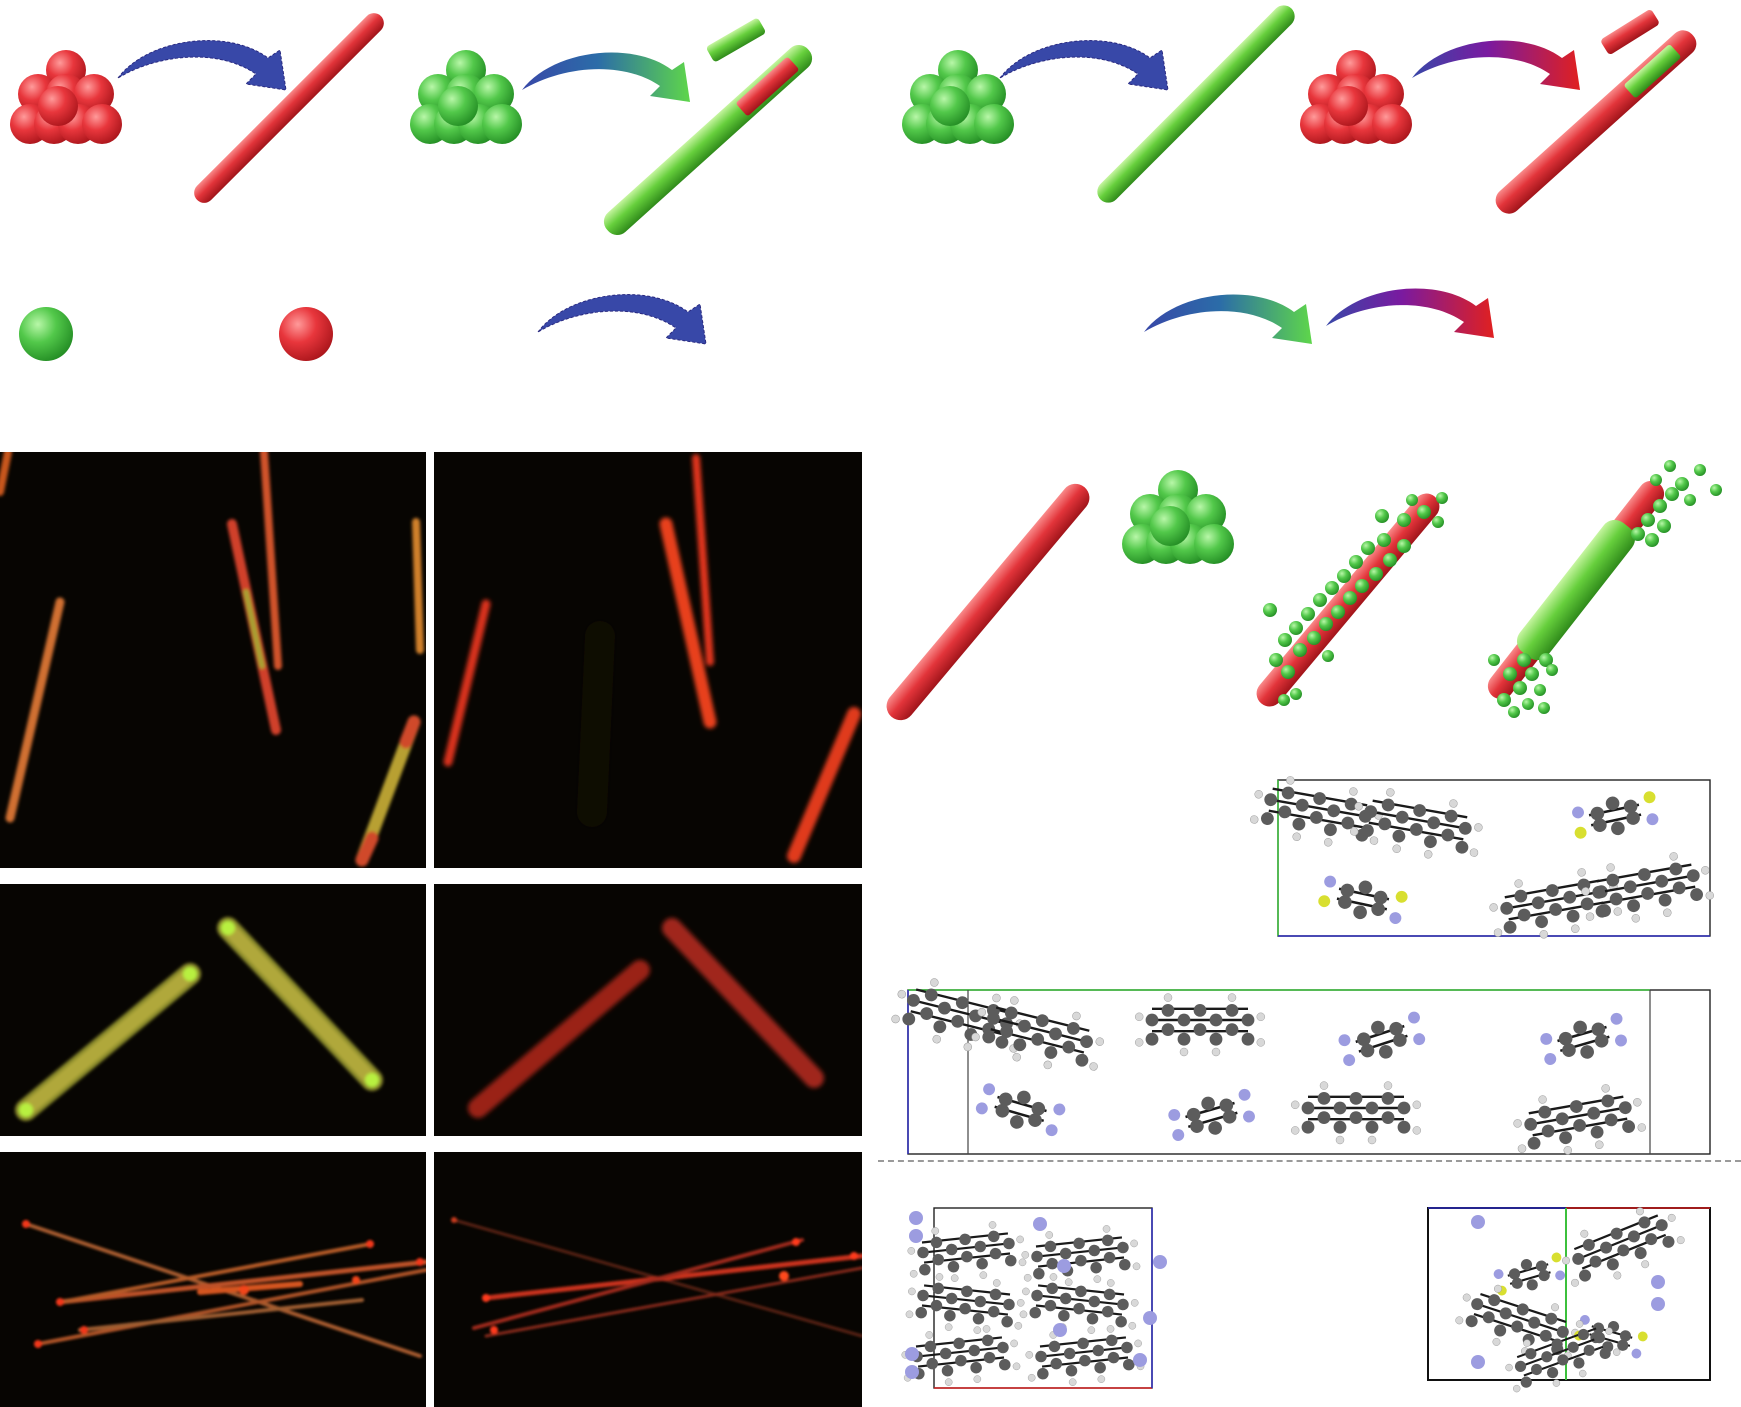 This screenshot has width=1741, height=1407. What do you see at coordinates (213, 1010) in the screenshot?
I see `micrograph-row-2-left` at bounding box center [213, 1010].